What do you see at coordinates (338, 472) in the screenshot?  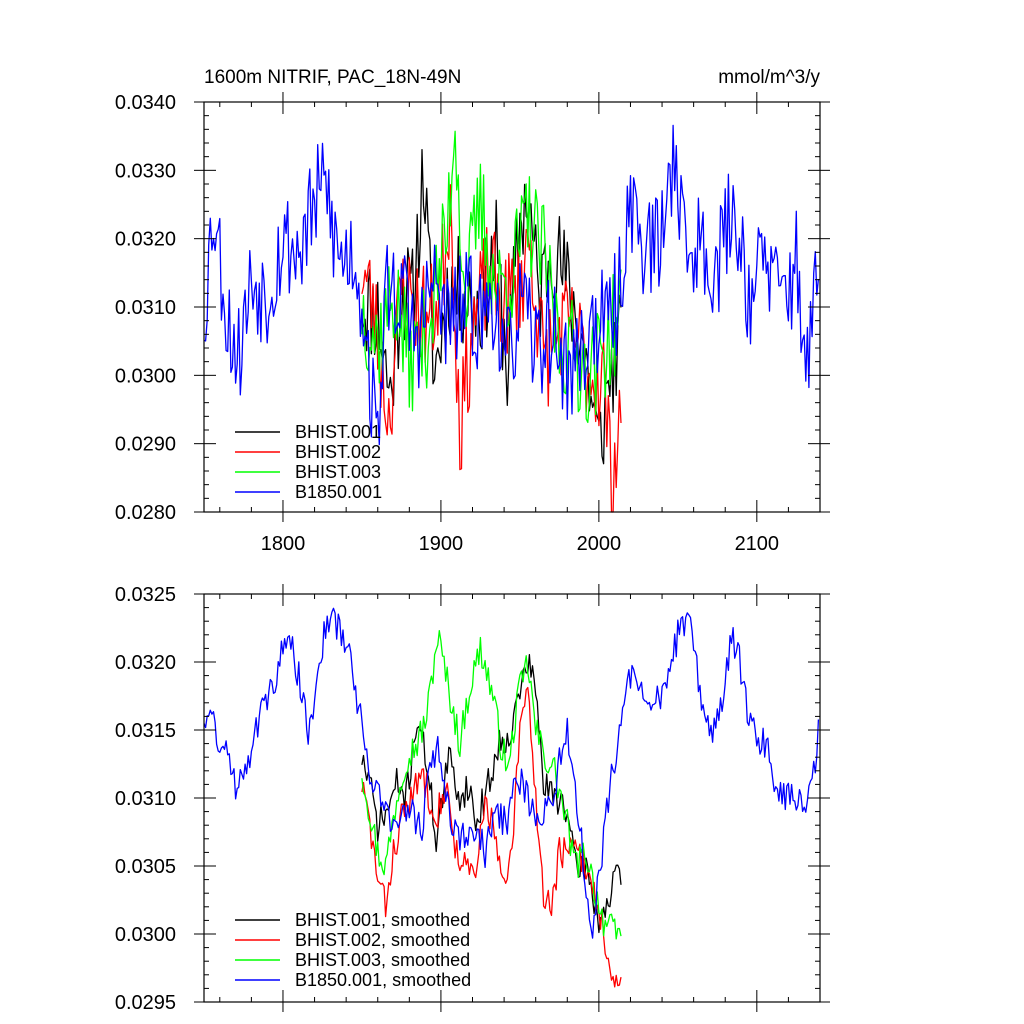 I see `legend-label: BHIST.003` at bounding box center [338, 472].